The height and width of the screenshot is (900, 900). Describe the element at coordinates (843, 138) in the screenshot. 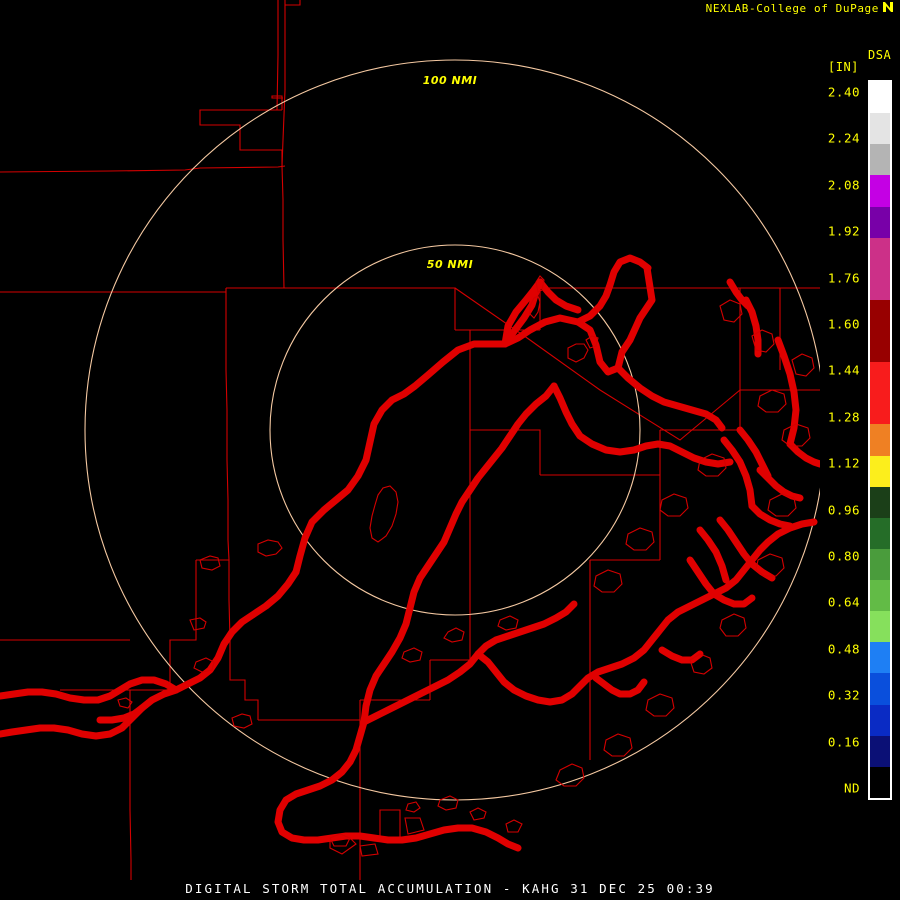

I see `colorbar-tick-label: 2.24` at that location.